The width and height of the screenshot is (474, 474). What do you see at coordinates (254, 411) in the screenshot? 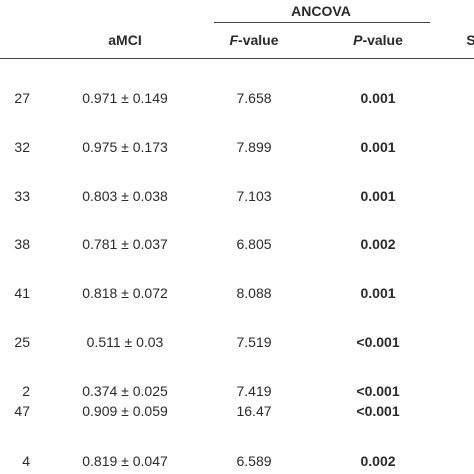
I see `cell: 16.47` at bounding box center [254, 411].